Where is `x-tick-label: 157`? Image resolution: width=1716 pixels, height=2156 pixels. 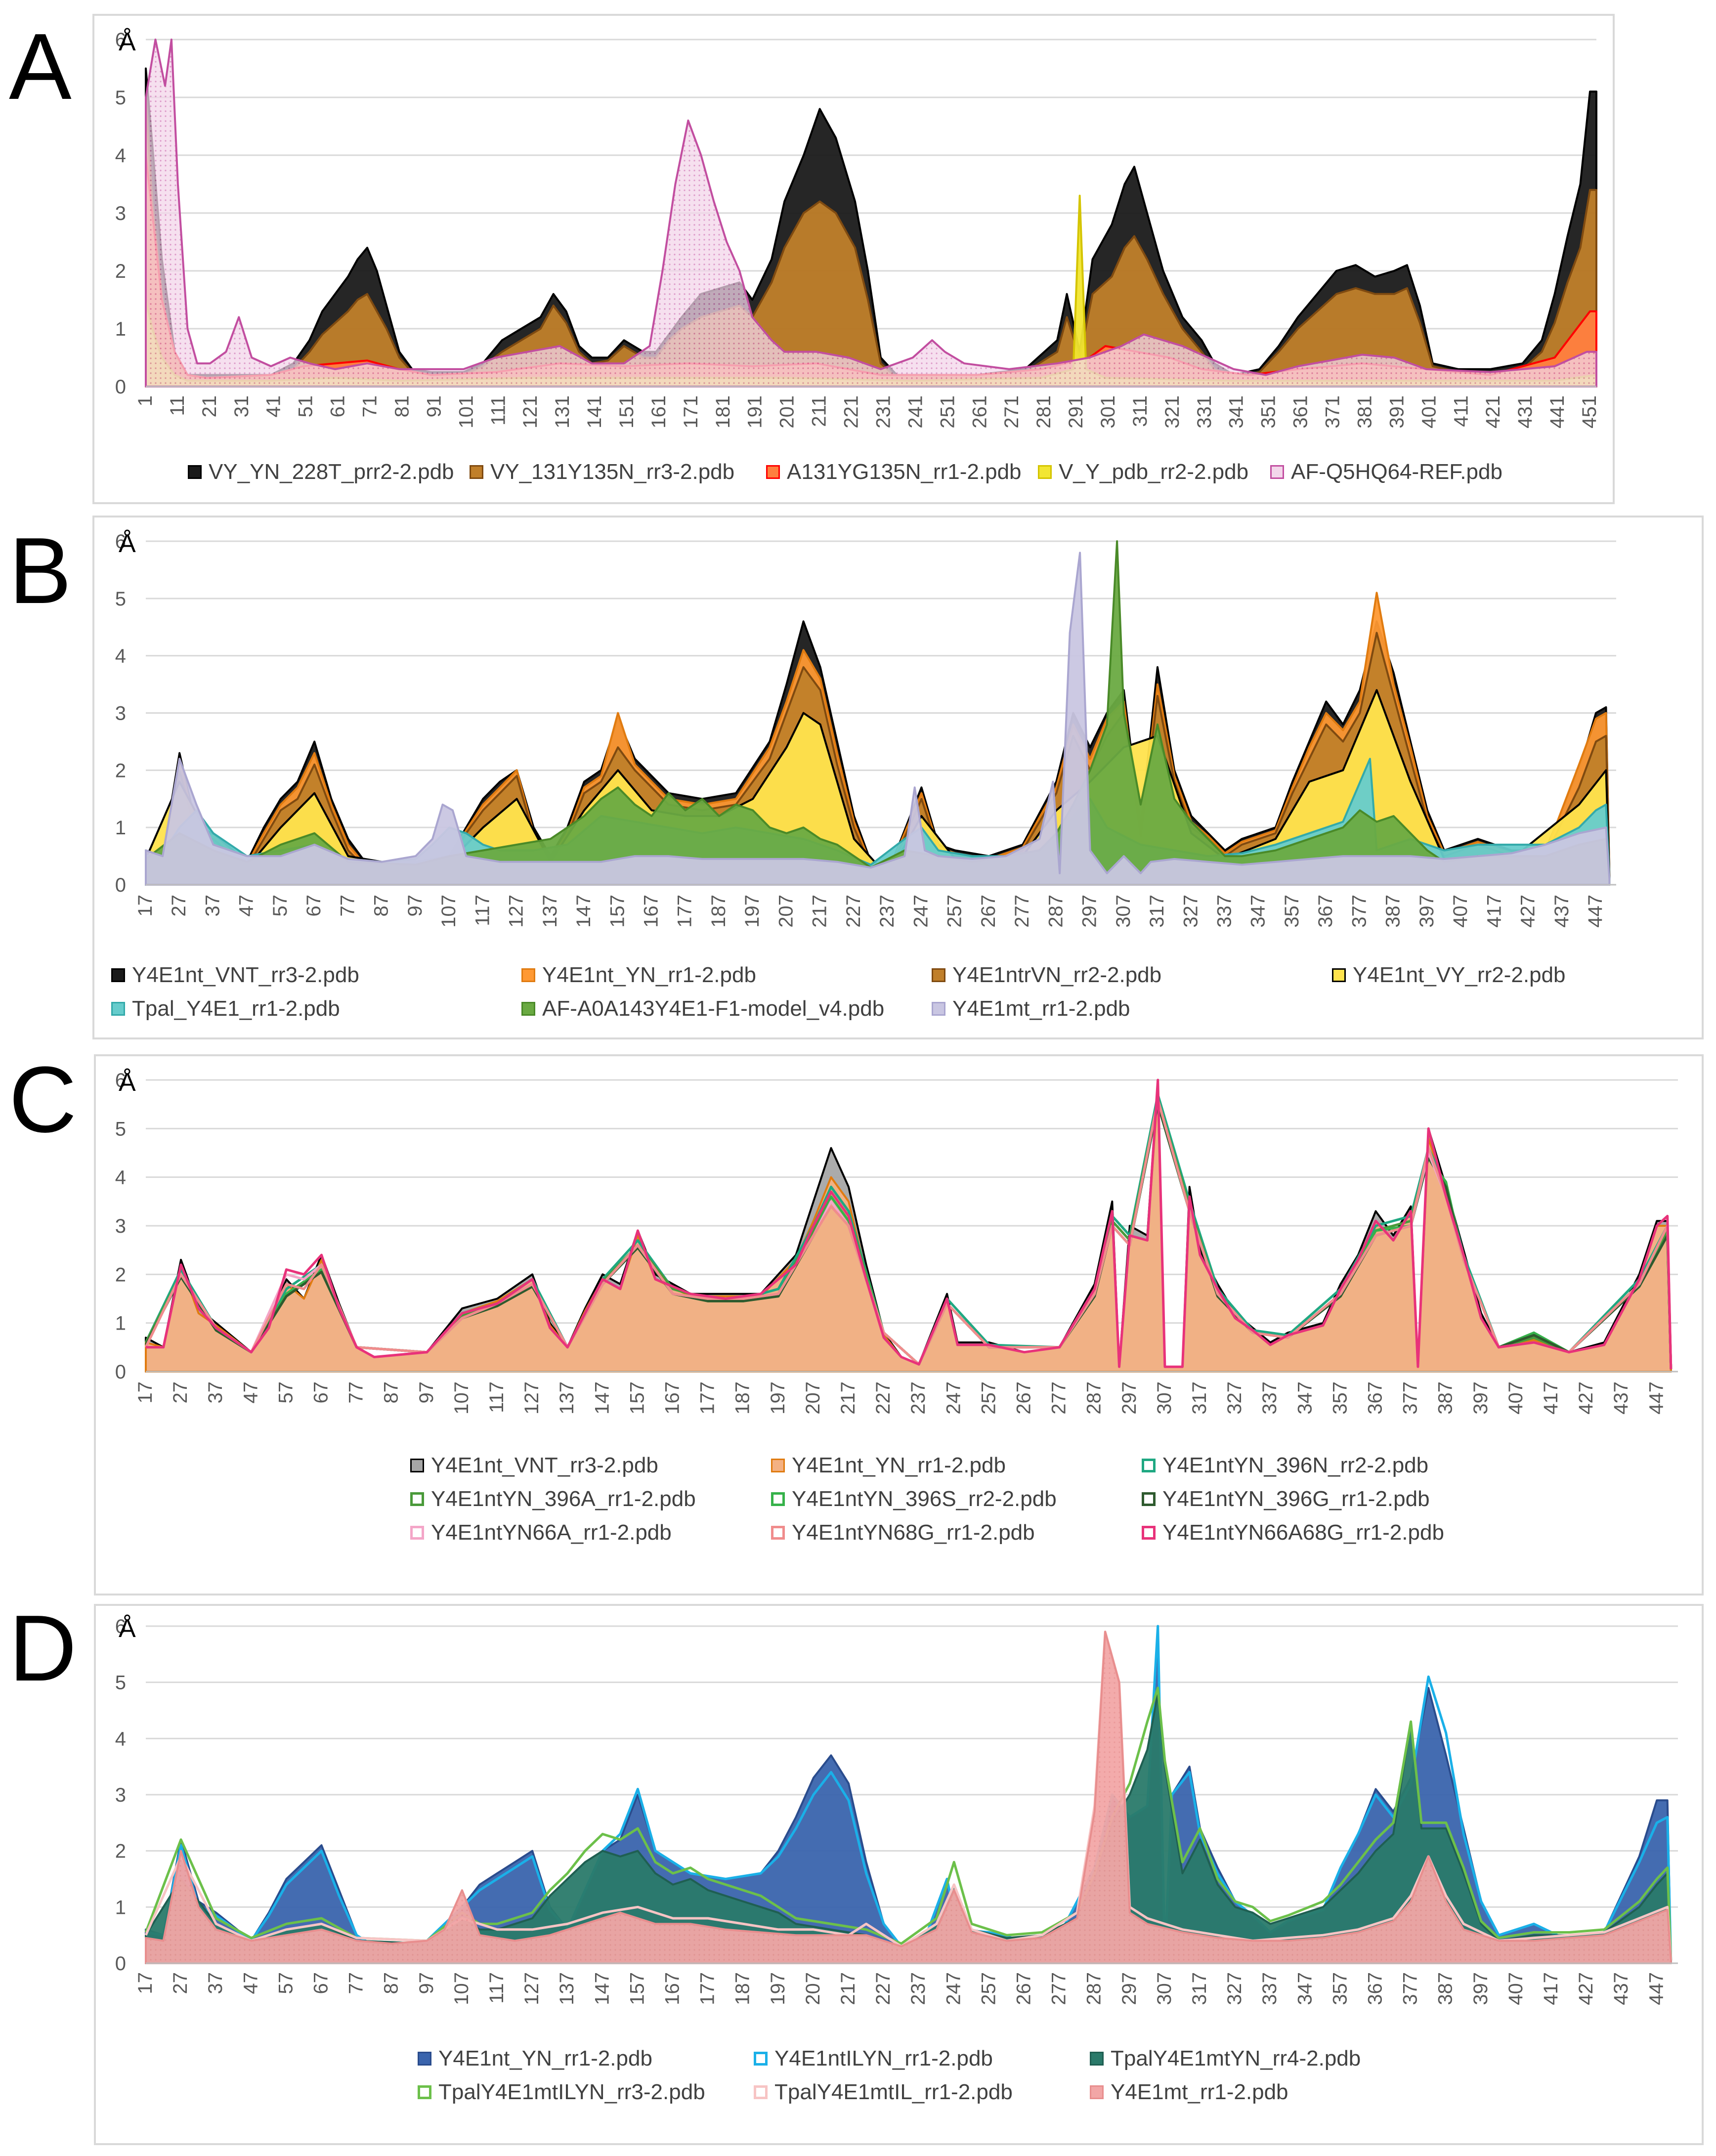 x-tick-label: 157 is located at coordinates (637, 1988).